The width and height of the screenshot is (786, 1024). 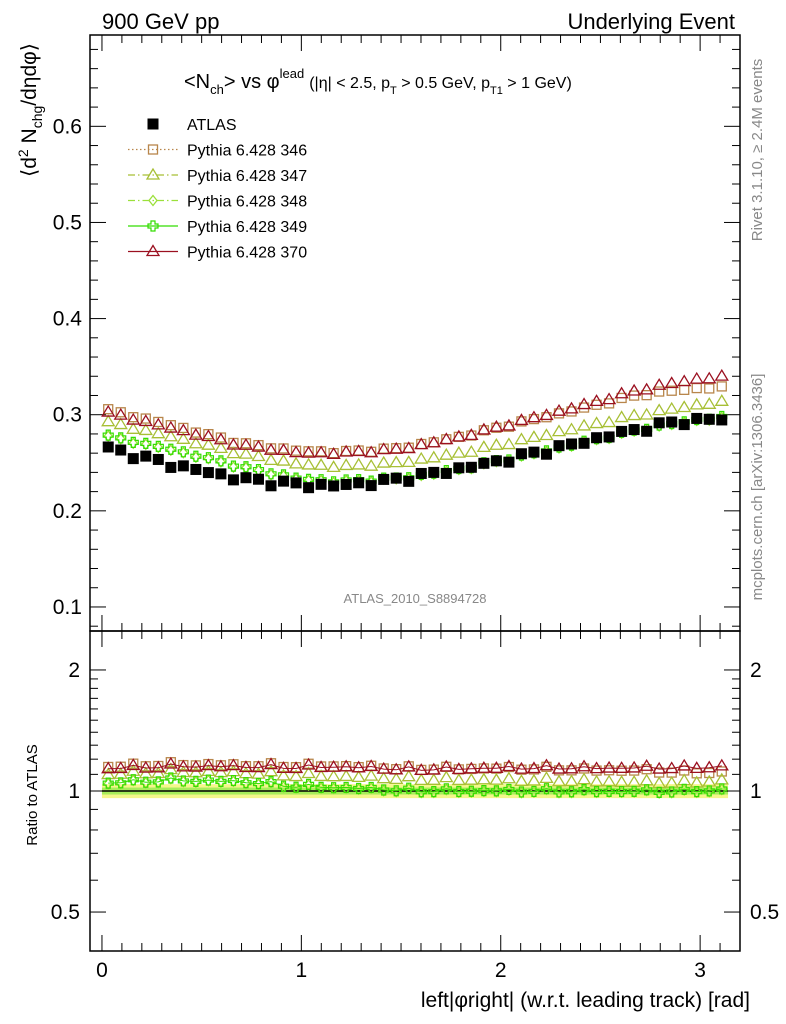 What do you see at coordinates (756, 670) in the screenshot?
I see `ratio-y-tick-label-right: 2` at bounding box center [756, 670].